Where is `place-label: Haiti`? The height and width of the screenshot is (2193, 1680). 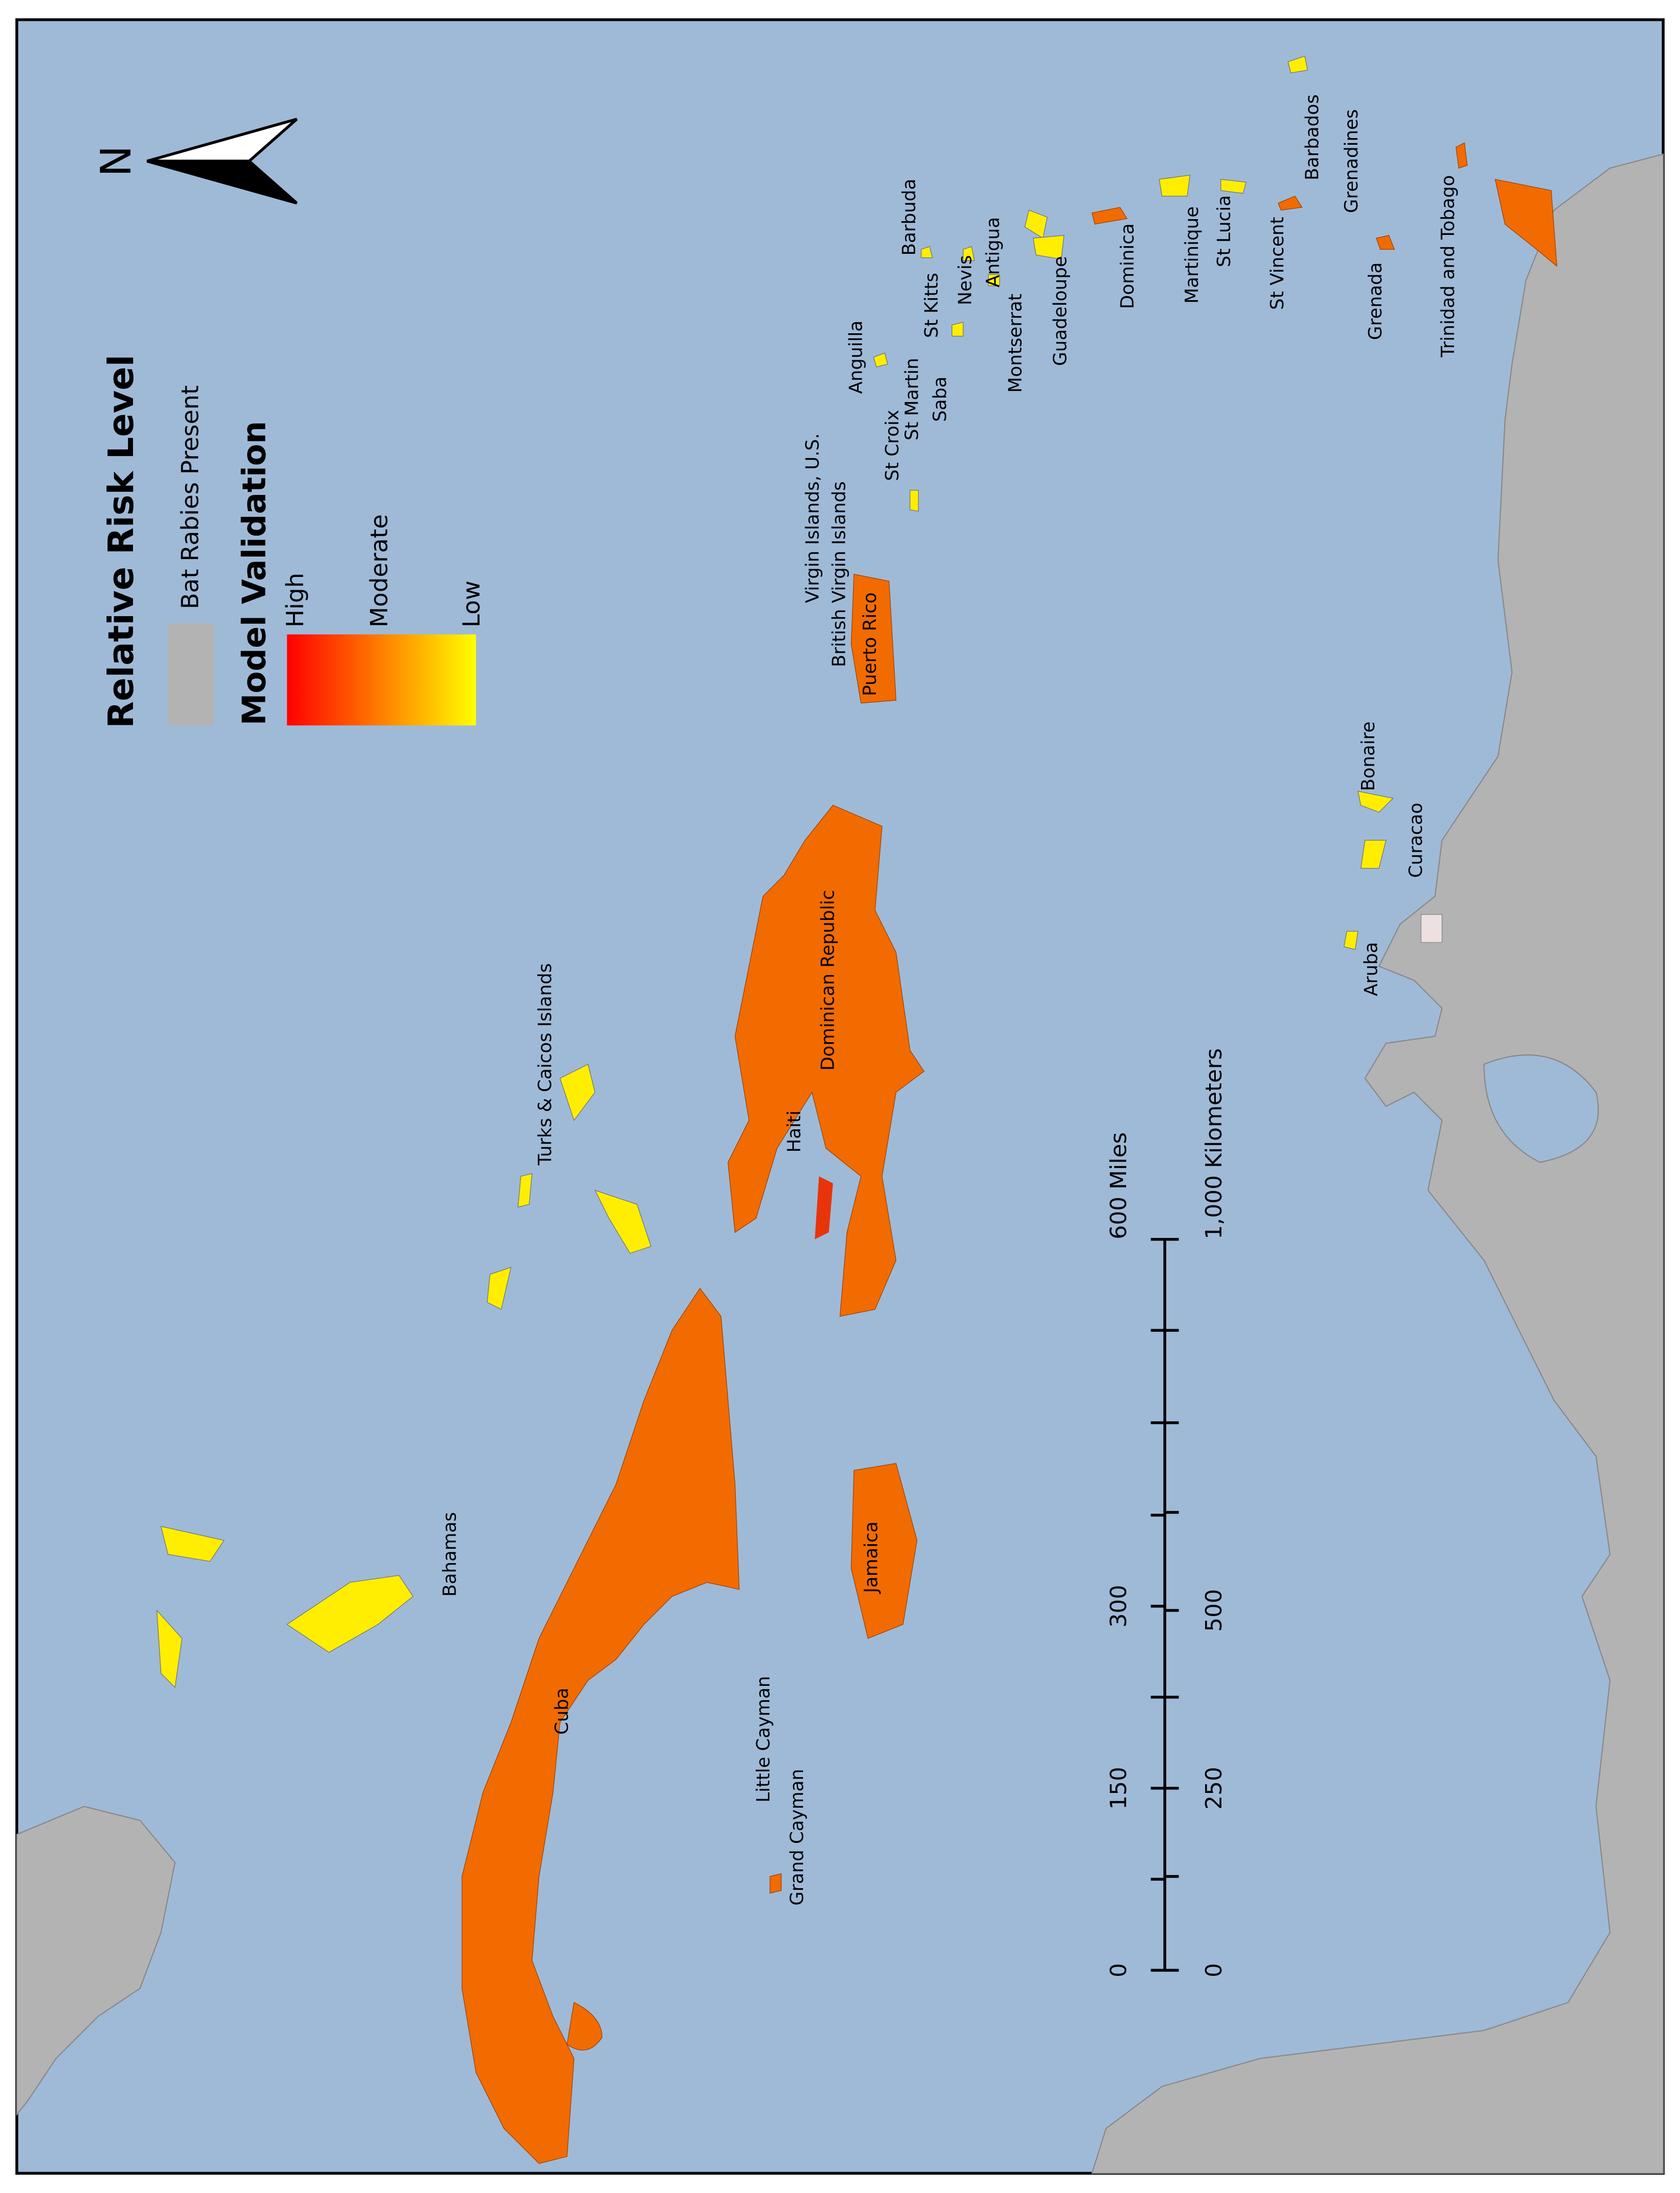 place-label: Haiti is located at coordinates (794, 1132).